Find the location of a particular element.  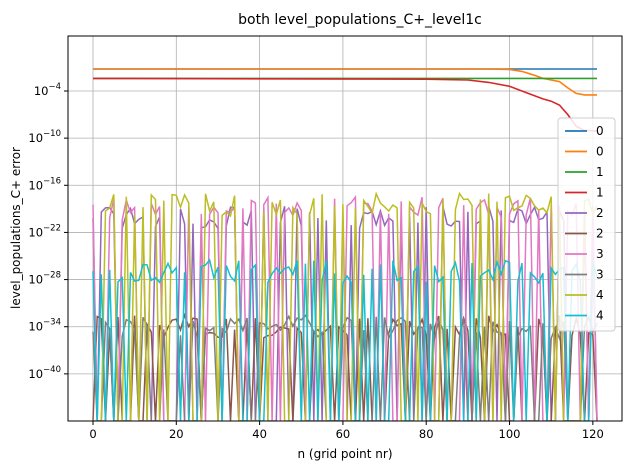

legend: 0 0 1 1 2 2 3 3 4 4 is located at coordinates (586, 224).